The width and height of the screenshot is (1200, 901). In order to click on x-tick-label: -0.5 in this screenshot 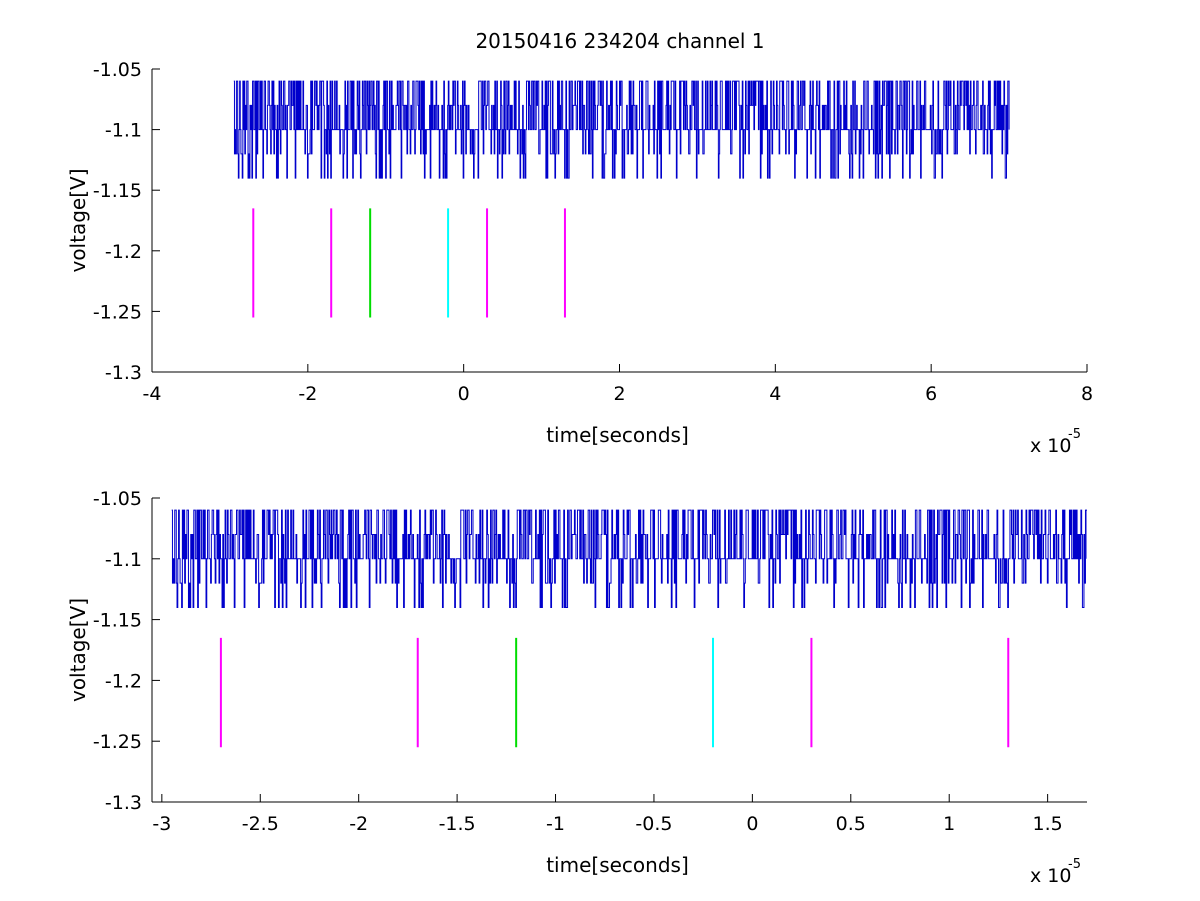, I will do `click(653, 824)`.